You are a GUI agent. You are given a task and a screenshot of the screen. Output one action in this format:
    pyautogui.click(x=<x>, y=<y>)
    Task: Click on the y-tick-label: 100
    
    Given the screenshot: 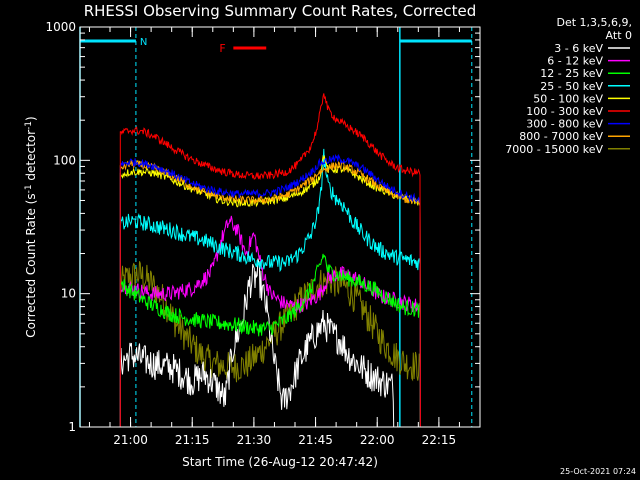 What is the action you would take?
    pyautogui.click(x=64, y=160)
    